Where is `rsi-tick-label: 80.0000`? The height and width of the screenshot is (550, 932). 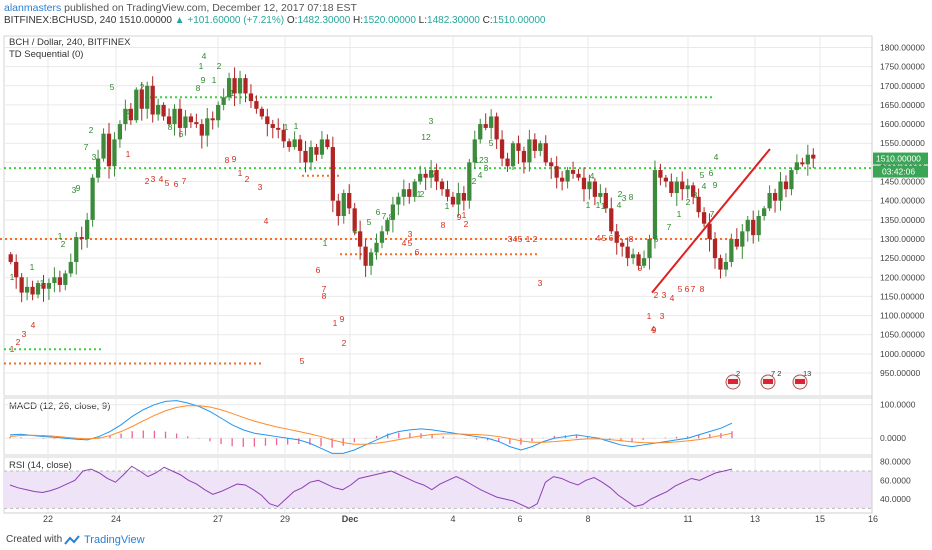
rsi-tick-label: 80.0000 is located at coordinates (895, 462).